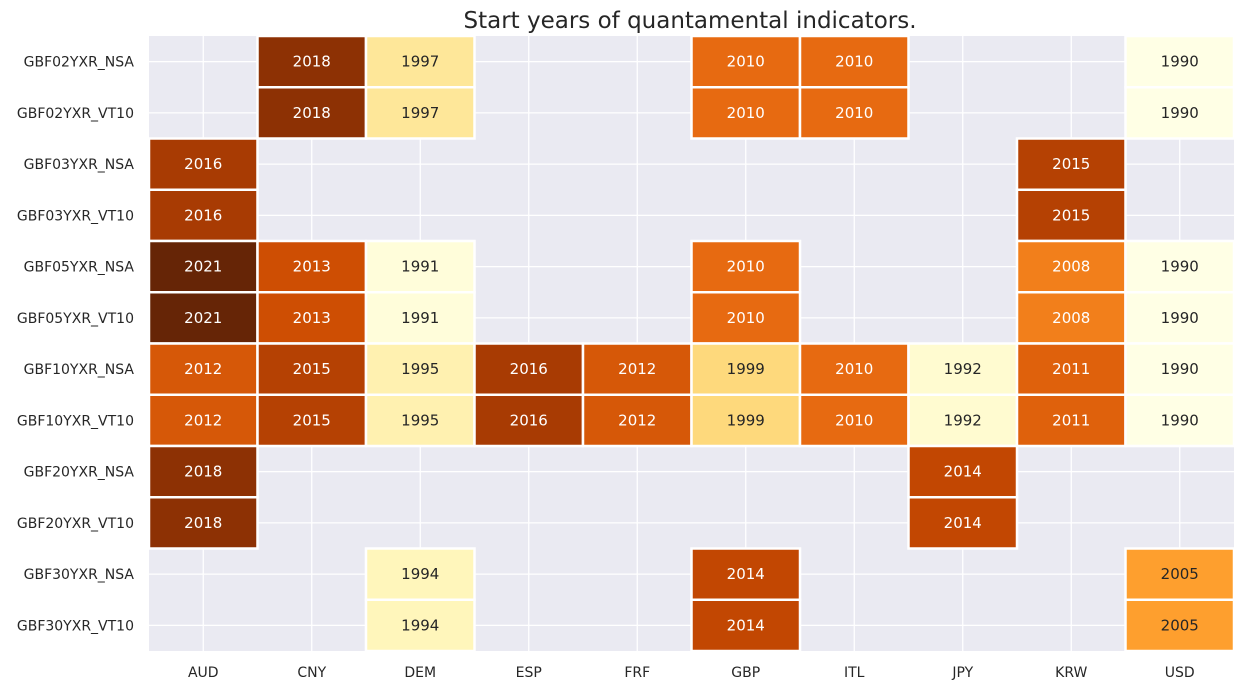 Image resolution: width=1242 pixels, height=689 pixels. Describe the element at coordinates (745, 673) in the screenshot. I see `x-tick-label: GBP` at that location.